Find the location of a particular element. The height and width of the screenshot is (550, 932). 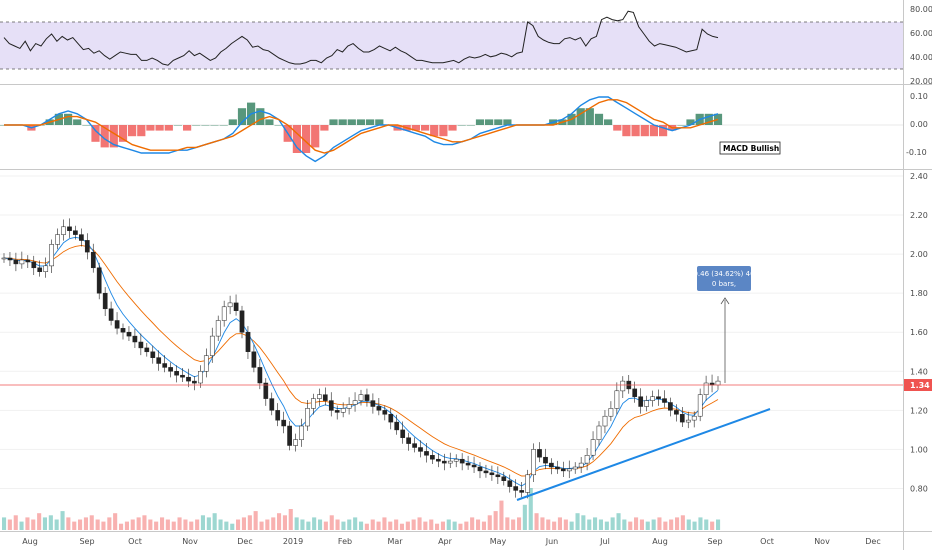

rsi-tick-20: 20.00 is located at coordinates (921, 81).